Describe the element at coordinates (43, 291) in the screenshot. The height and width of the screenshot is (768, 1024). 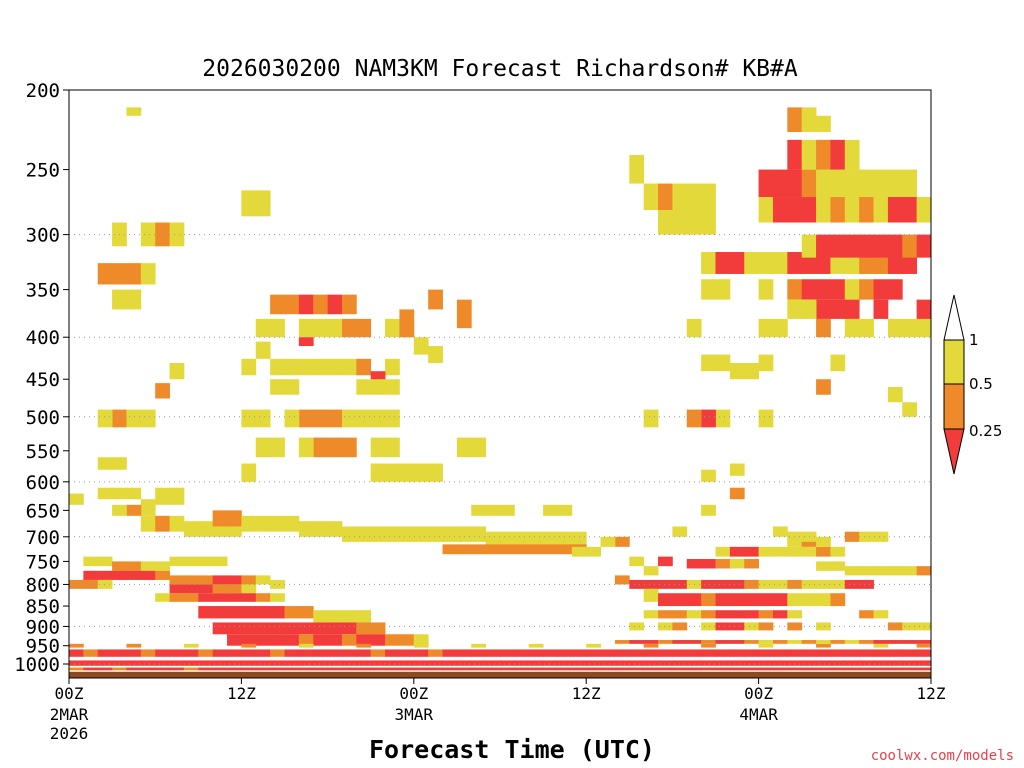
I see `y-tick-label: 350` at that location.